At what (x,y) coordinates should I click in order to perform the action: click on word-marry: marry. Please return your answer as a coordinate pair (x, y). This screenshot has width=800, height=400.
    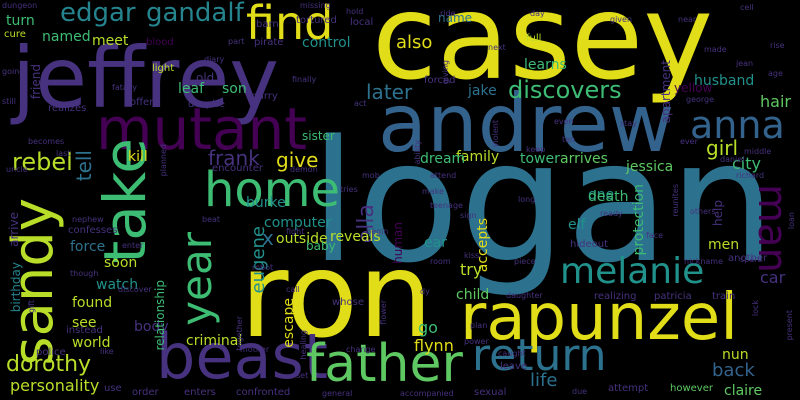
    Looking at the image, I should click on (263, 96).